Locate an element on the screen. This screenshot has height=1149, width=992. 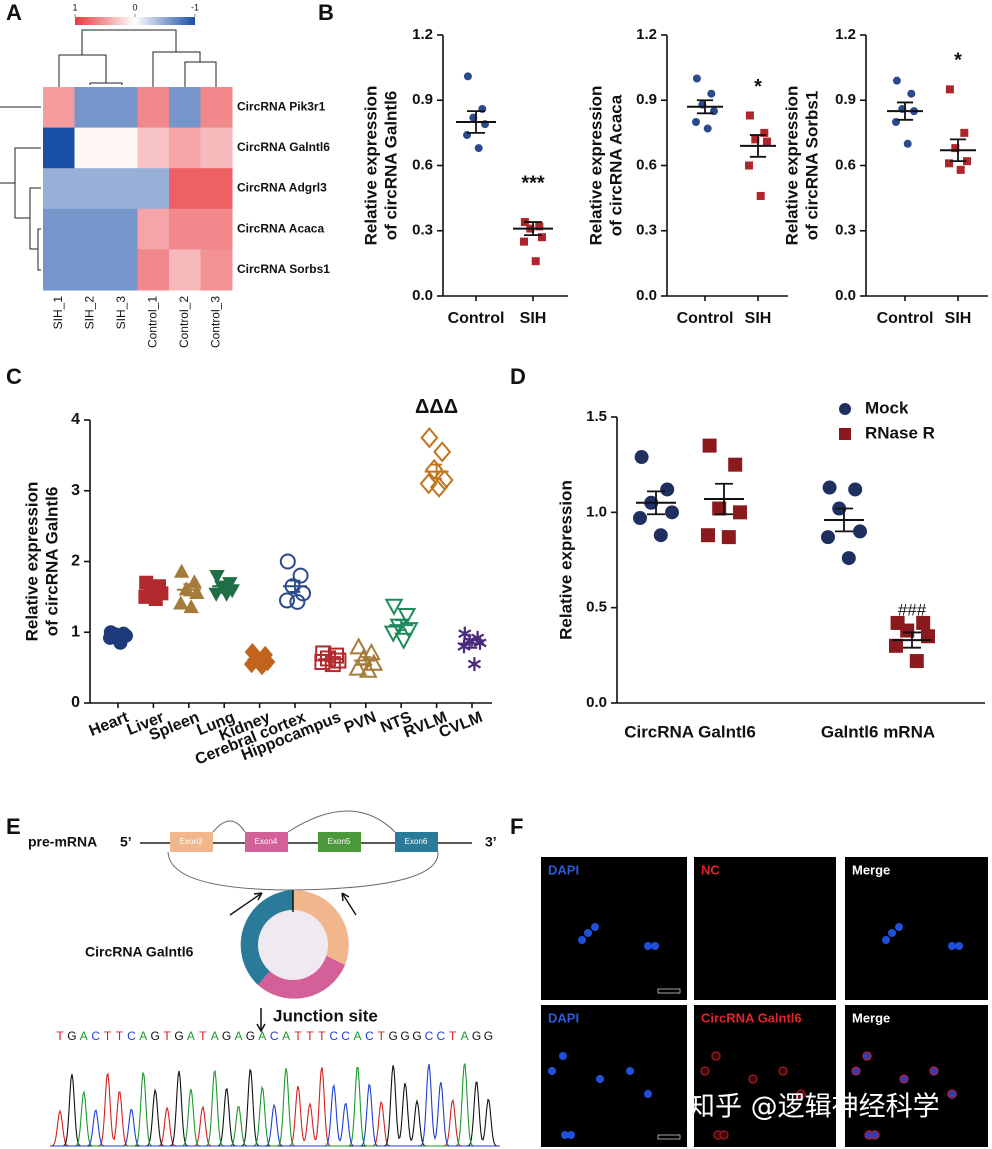
x-tick-label: Control is located at coordinates (476, 318).